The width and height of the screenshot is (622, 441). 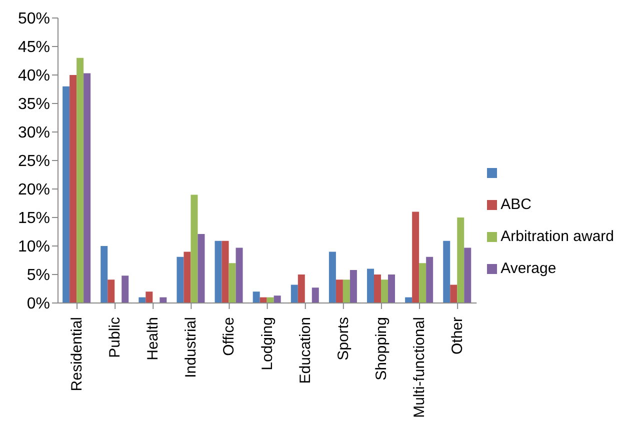 I want to click on y-tick-label: 45%, so click(x=34, y=47).